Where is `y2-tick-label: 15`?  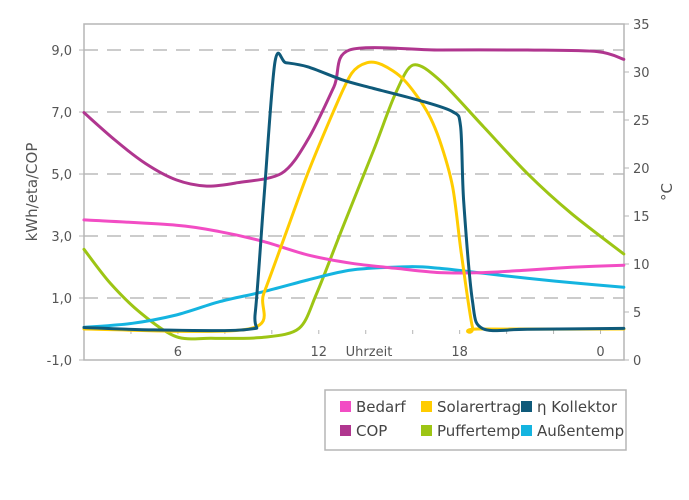 y2-tick-label: 15 is located at coordinates (641, 217).